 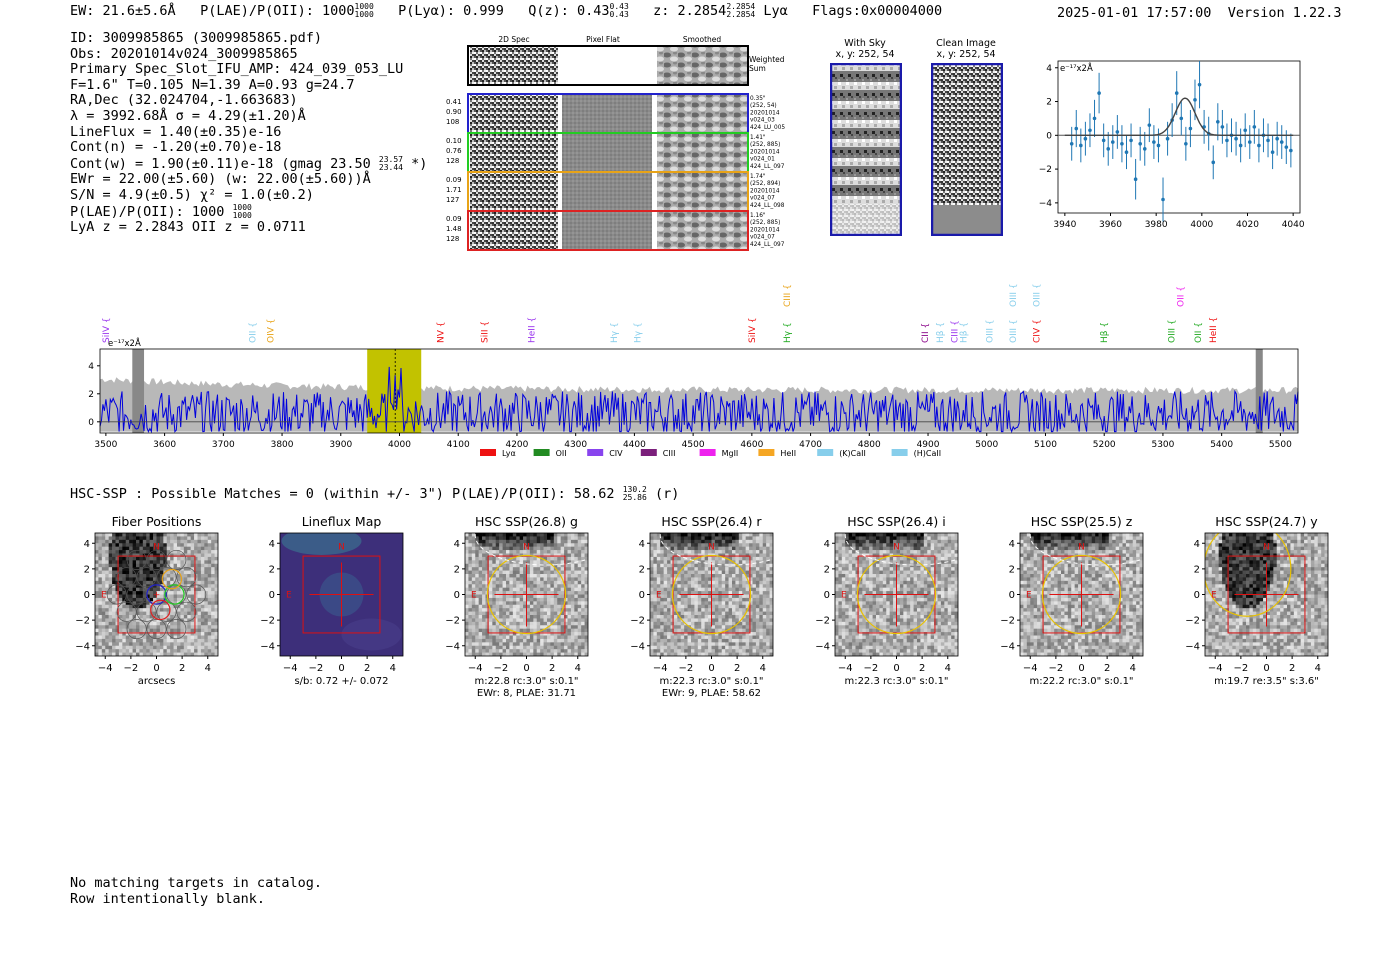 What do you see at coordinates (578, 668) in the screenshot?
I see `panel-xtick-label: 4` at bounding box center [578, 668].